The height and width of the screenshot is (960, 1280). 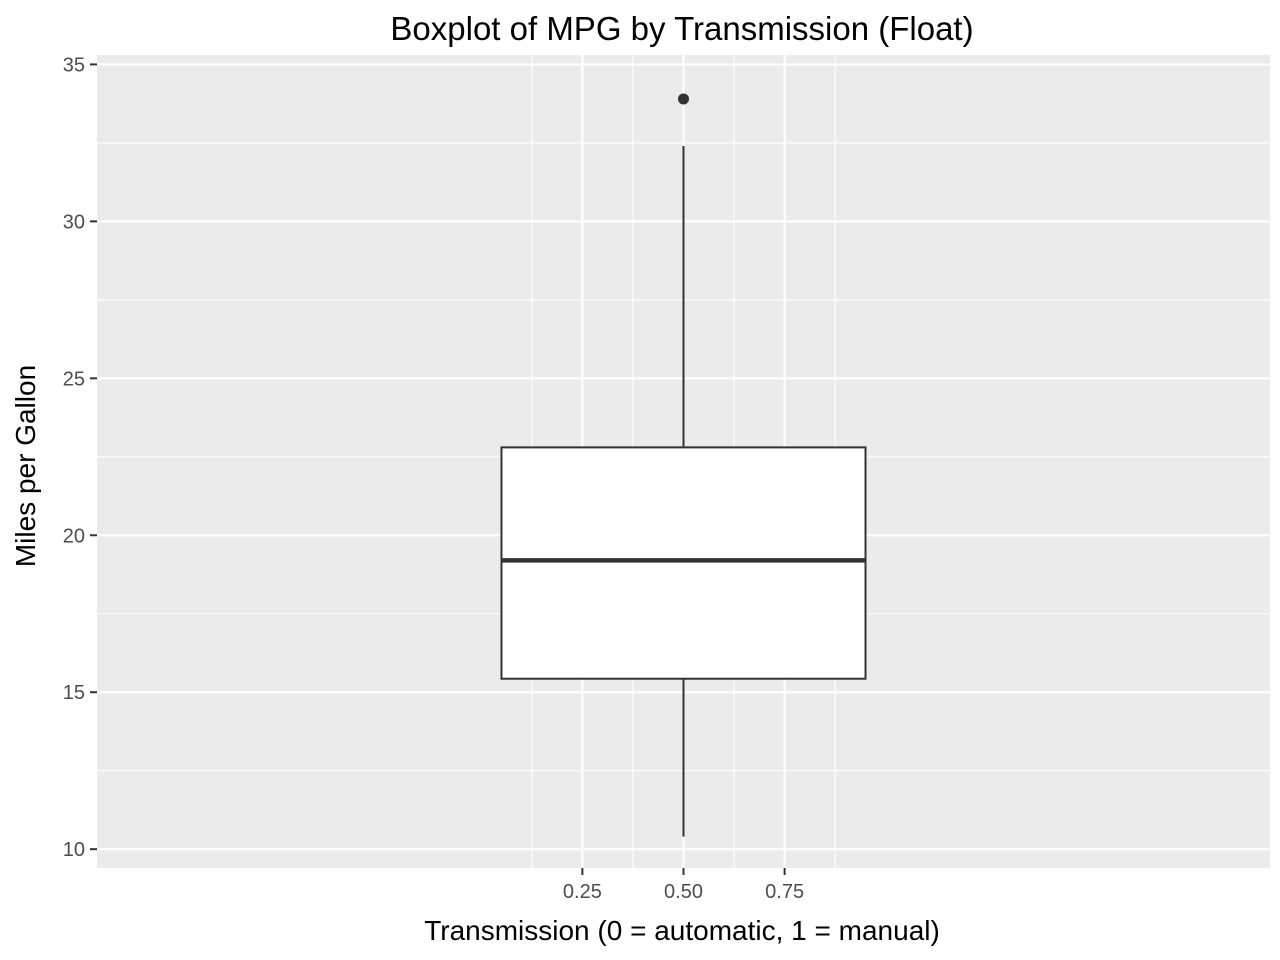 I want to click on x-tick-label: 0.25, so click(x=582, y=892).